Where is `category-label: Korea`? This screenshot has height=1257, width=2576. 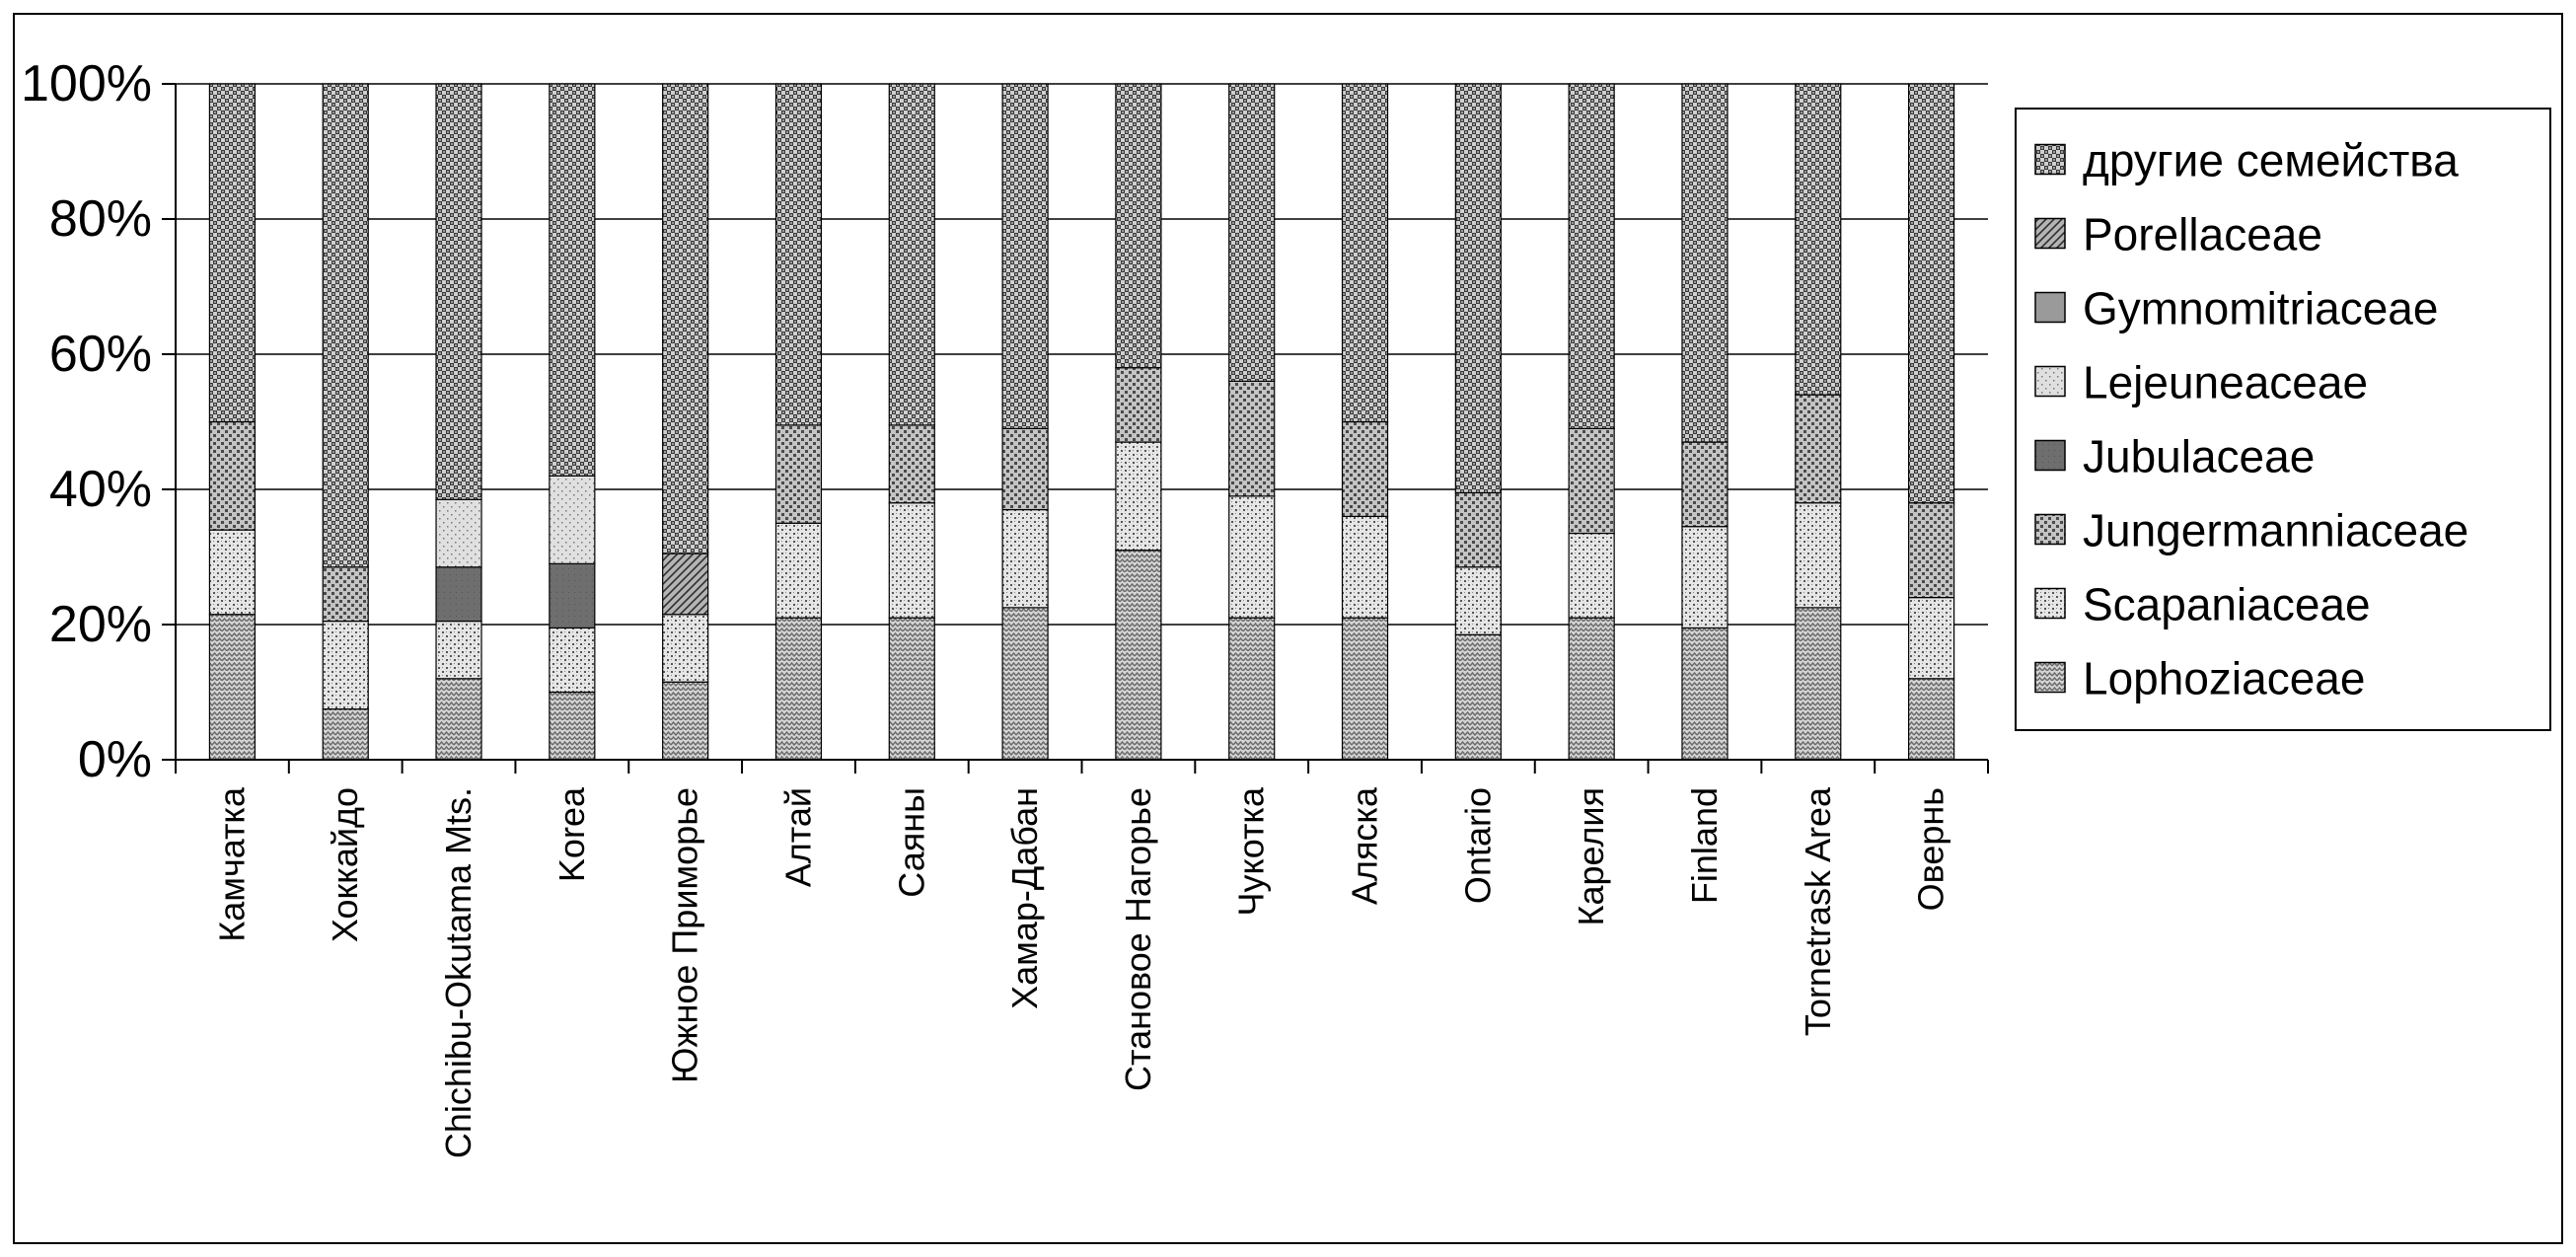 category-label: Korea is located at coordinates (572, 834).